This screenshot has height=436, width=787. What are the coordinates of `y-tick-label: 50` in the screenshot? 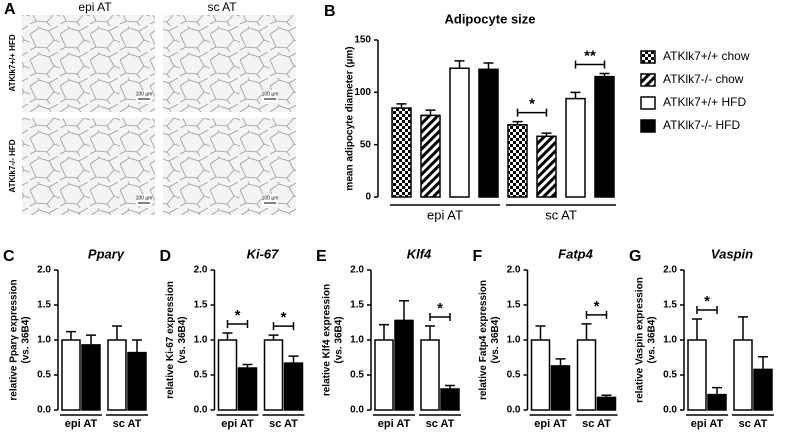 It's located at (366, 144).